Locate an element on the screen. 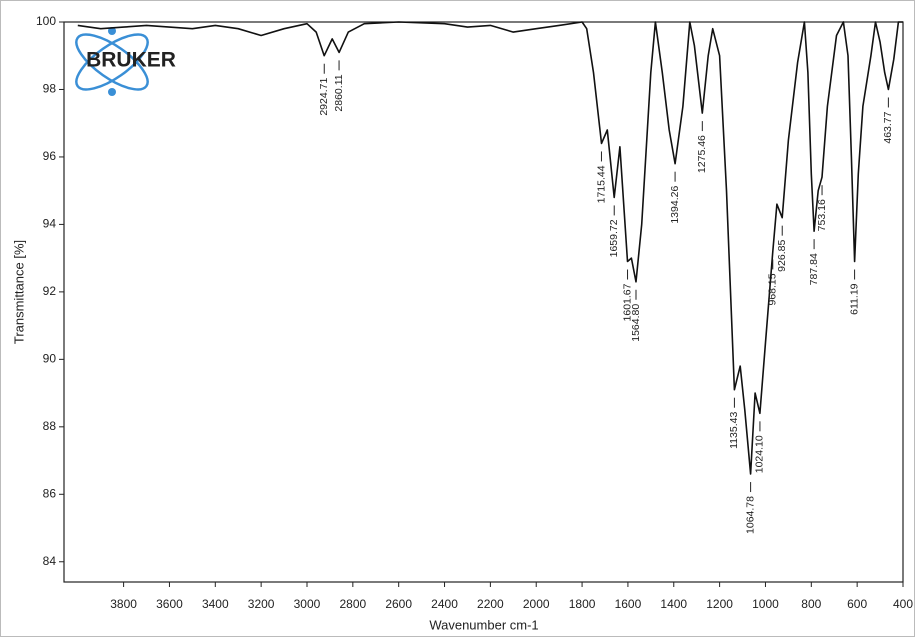  peak-label: 2924.71 is located at coordinates (324, 97).